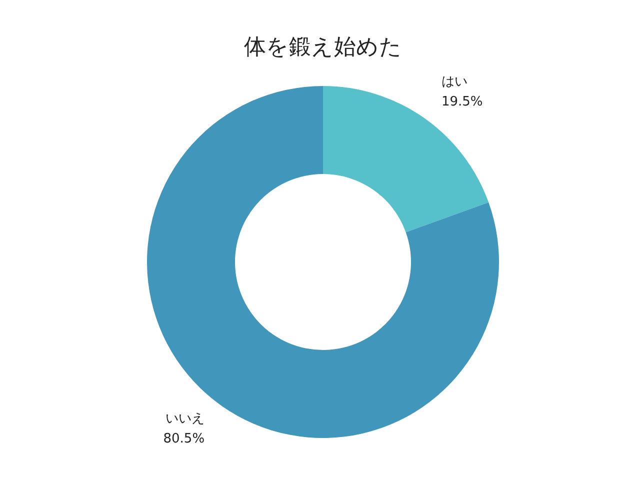 The width and height of the screenshot is (640, 480). Describe the element at coordinates (185, 419) in the screenshot. I see `slice-label: いいえ` at that location.